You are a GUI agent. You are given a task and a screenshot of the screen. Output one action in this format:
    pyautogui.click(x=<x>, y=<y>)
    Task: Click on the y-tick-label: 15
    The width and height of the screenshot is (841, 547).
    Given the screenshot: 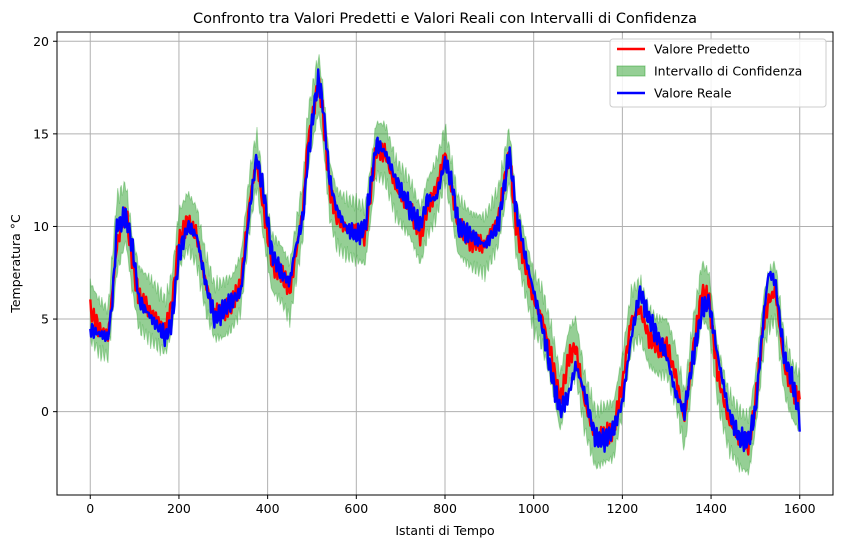 What is the action you would take?
    pyautogui.click(x=41, y=133)
    